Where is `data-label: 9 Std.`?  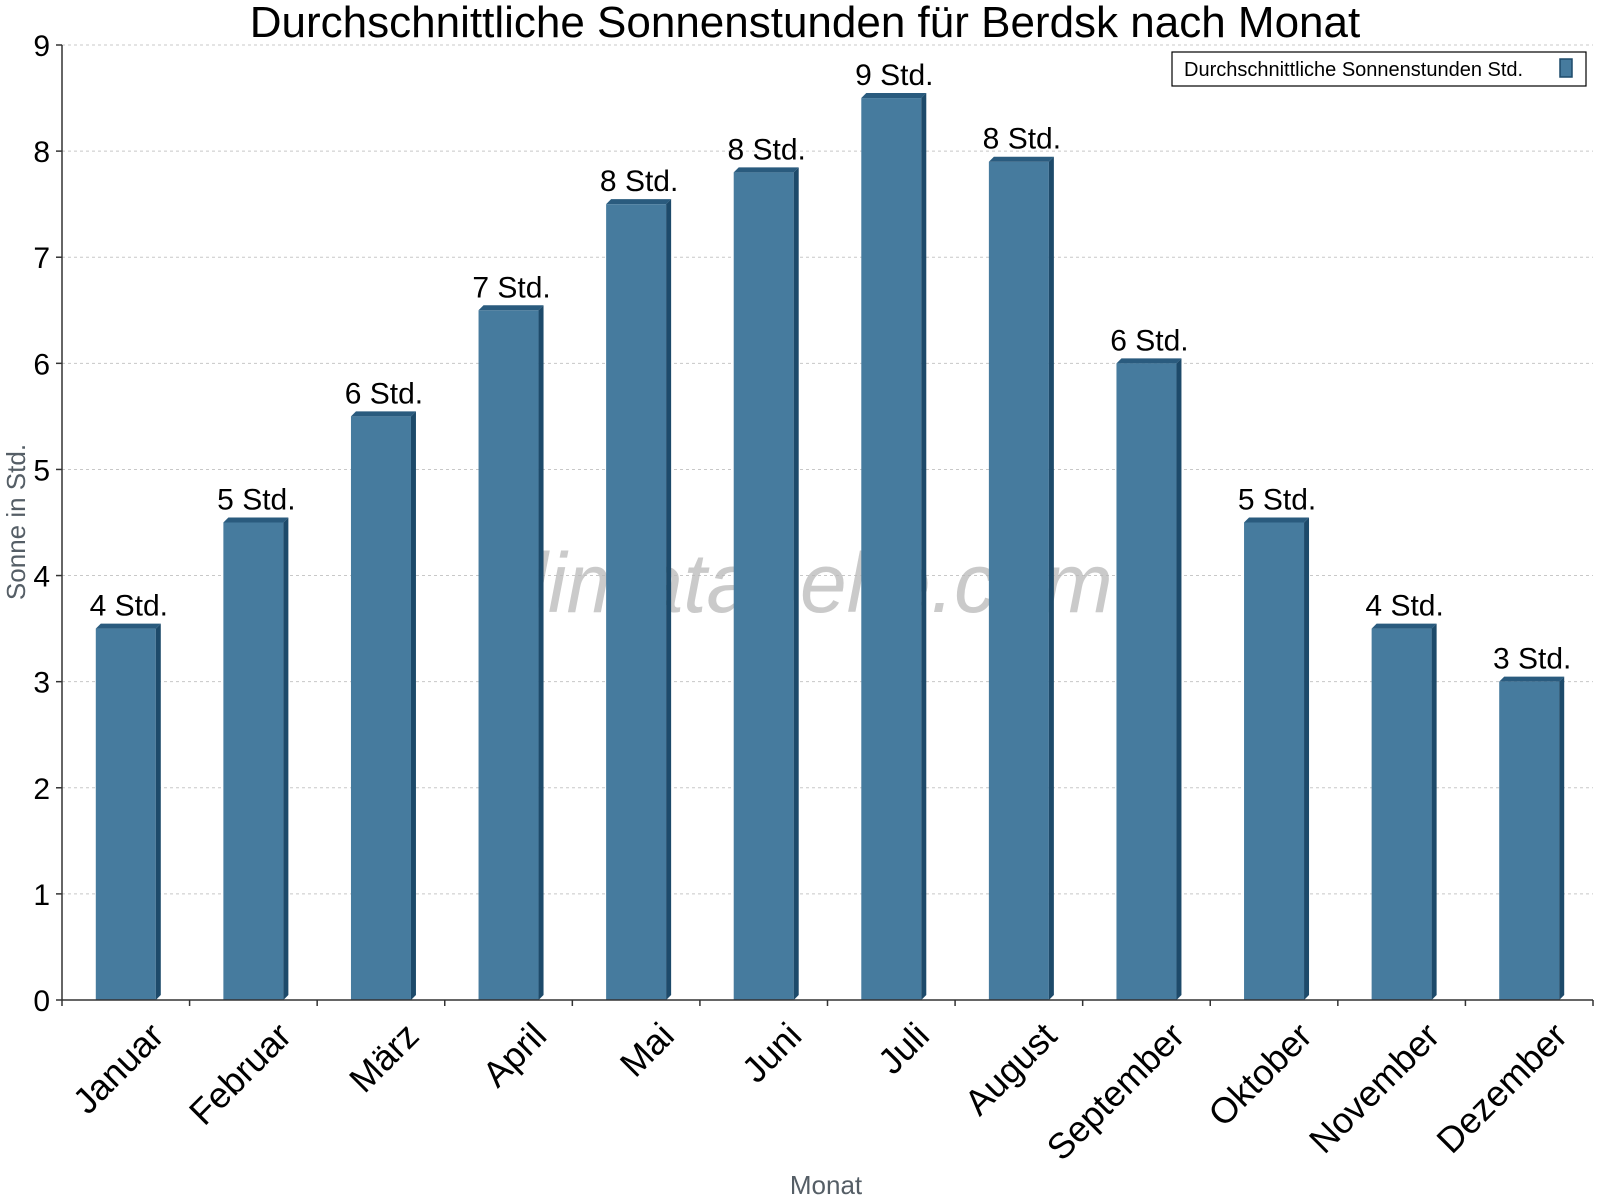 data-label: 9 Std. is located at coordinates (894, 75).